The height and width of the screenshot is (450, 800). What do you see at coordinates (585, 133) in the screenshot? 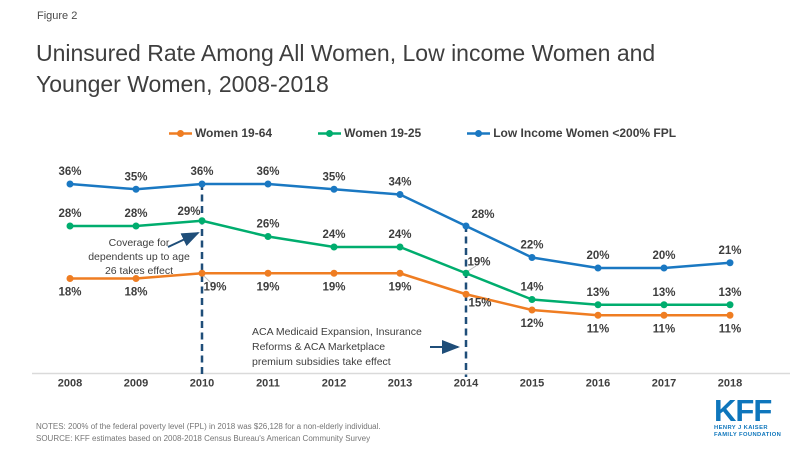
I see `legend-label: Low Income Women <200% FPL` at bounding box center [585, 133].